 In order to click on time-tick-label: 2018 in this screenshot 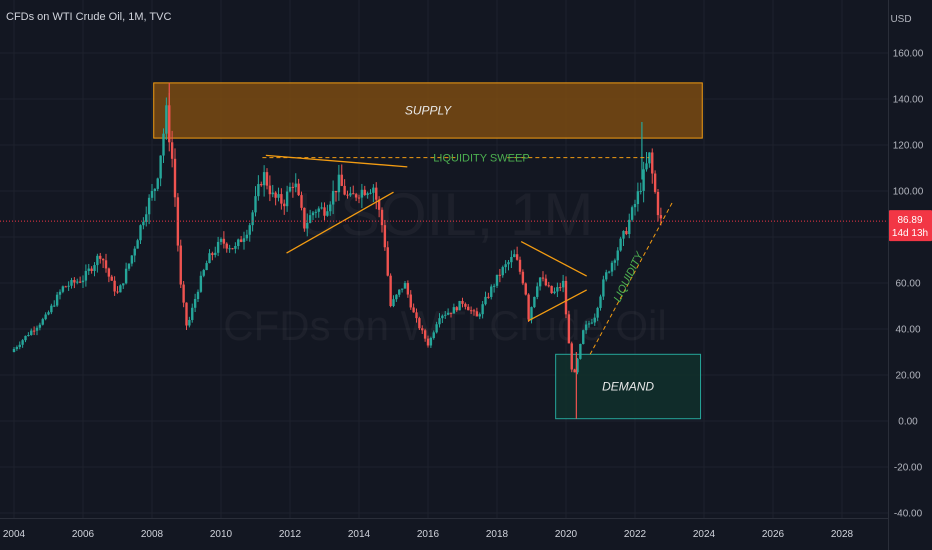, I will do `click(497, 534)`.